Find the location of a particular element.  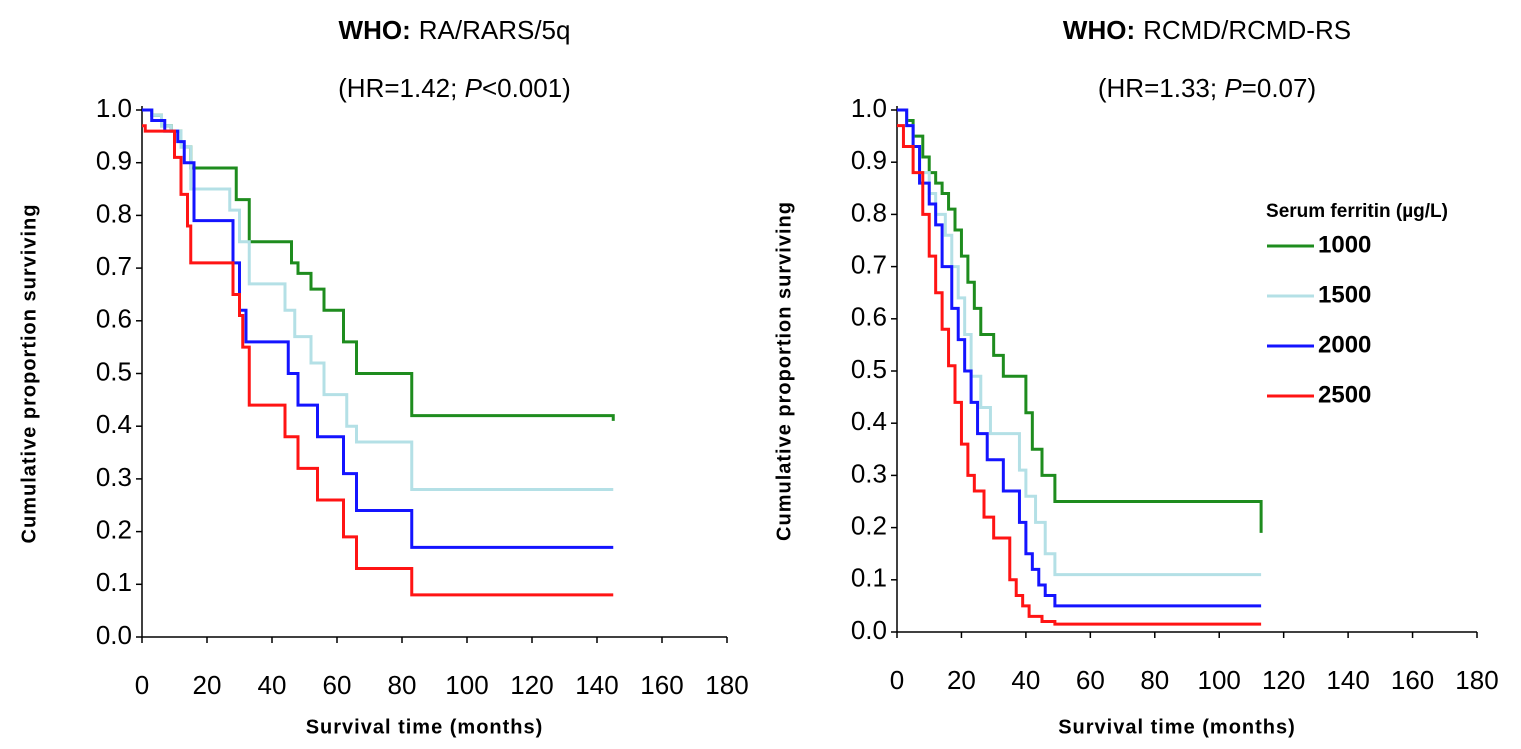

title-text: RCMD/RCMD-RS is located at coordinates (1247, 30).